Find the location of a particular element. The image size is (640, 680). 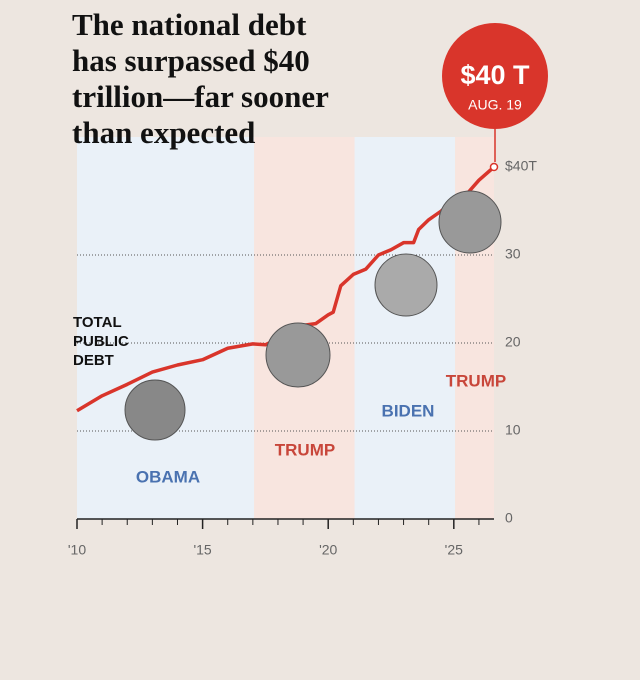

chart-title: trillion—far sooner is located at coordinates (200, 96).